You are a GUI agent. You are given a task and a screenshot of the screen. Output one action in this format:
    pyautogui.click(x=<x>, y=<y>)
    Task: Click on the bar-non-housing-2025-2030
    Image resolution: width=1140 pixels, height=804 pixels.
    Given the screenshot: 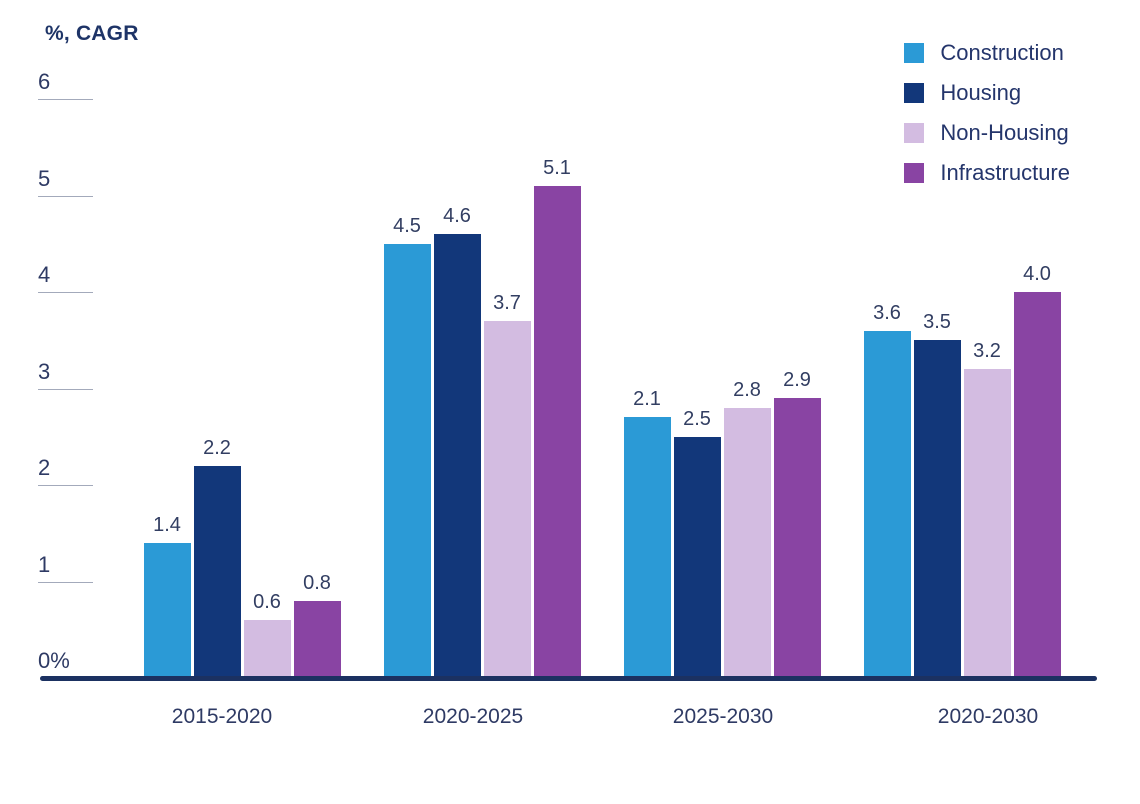 What is the action you would take?
    pyautogui.click(x=747, y=542)
    